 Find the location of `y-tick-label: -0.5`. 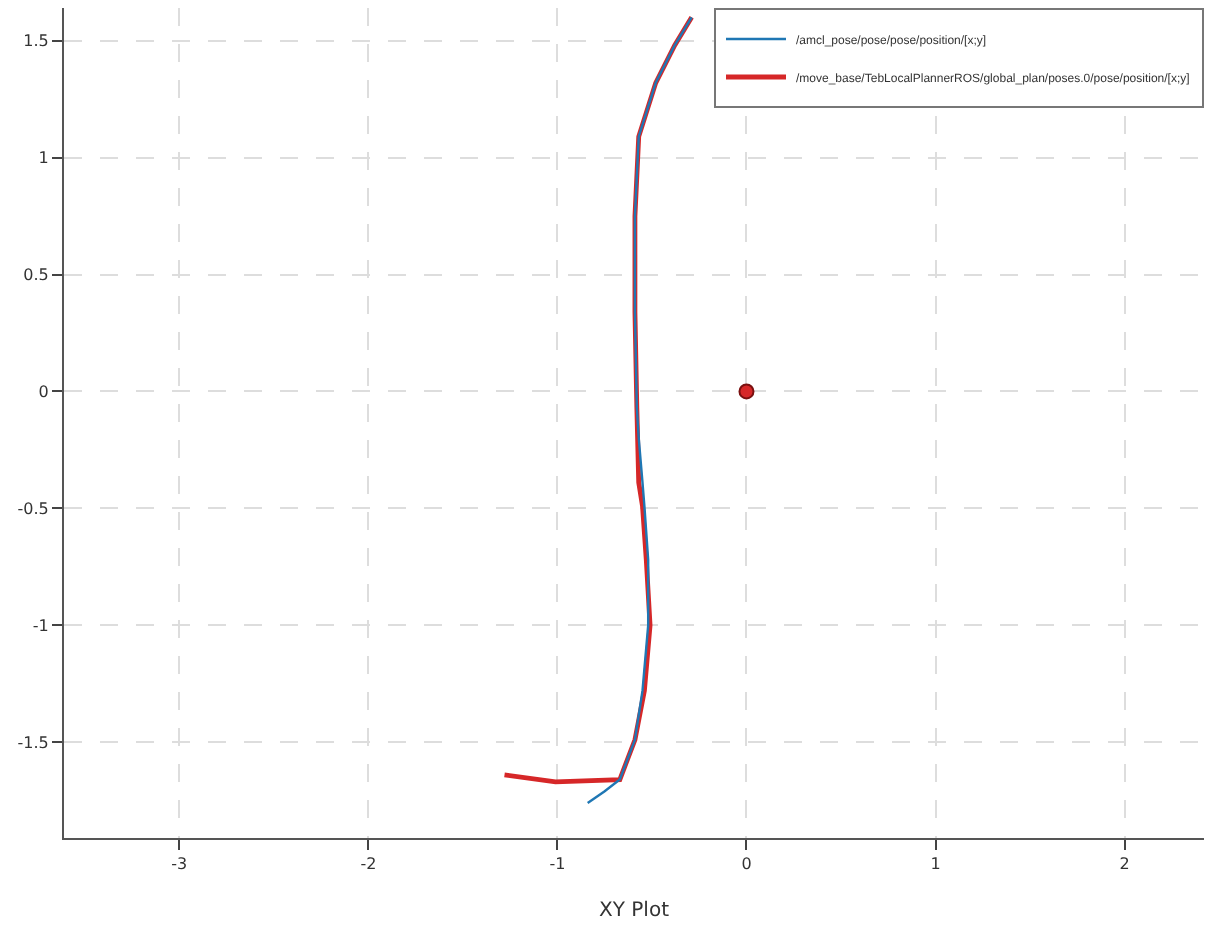

y-tick-label: -0.5 is located at coordinates (33, 508).